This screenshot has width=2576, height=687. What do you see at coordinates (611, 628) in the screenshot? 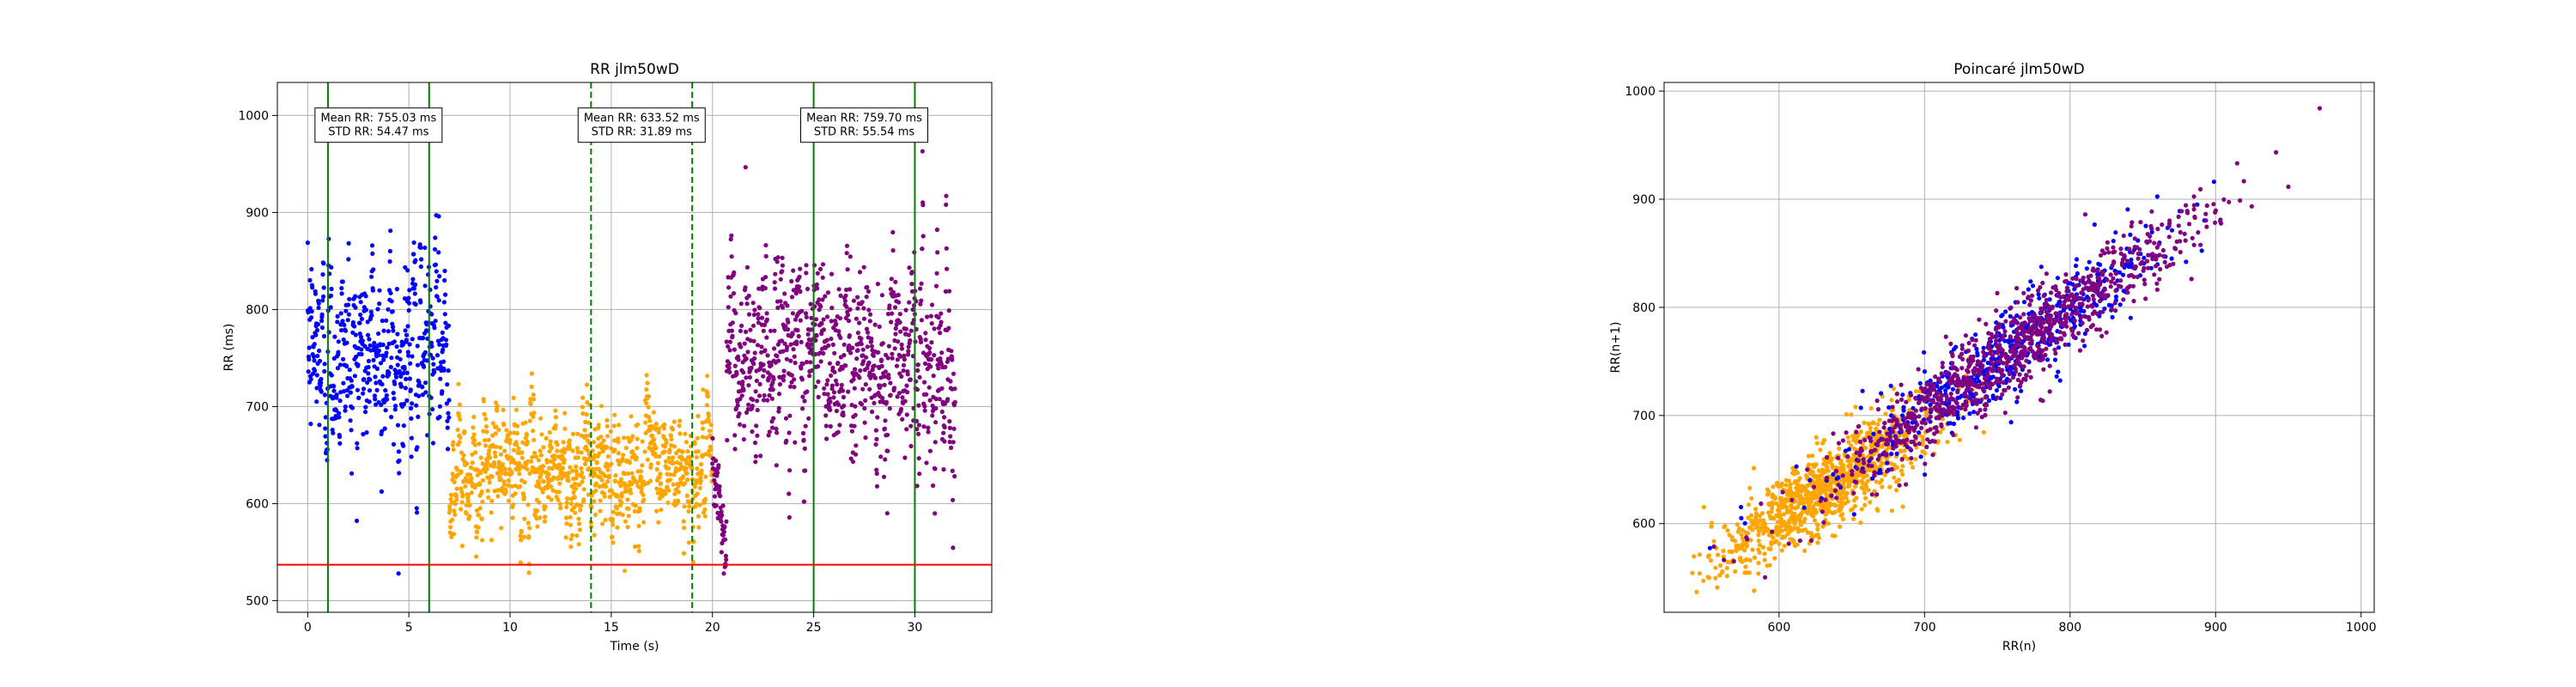
I see `x-tick-label: 15` at bounding box center [611, 628].